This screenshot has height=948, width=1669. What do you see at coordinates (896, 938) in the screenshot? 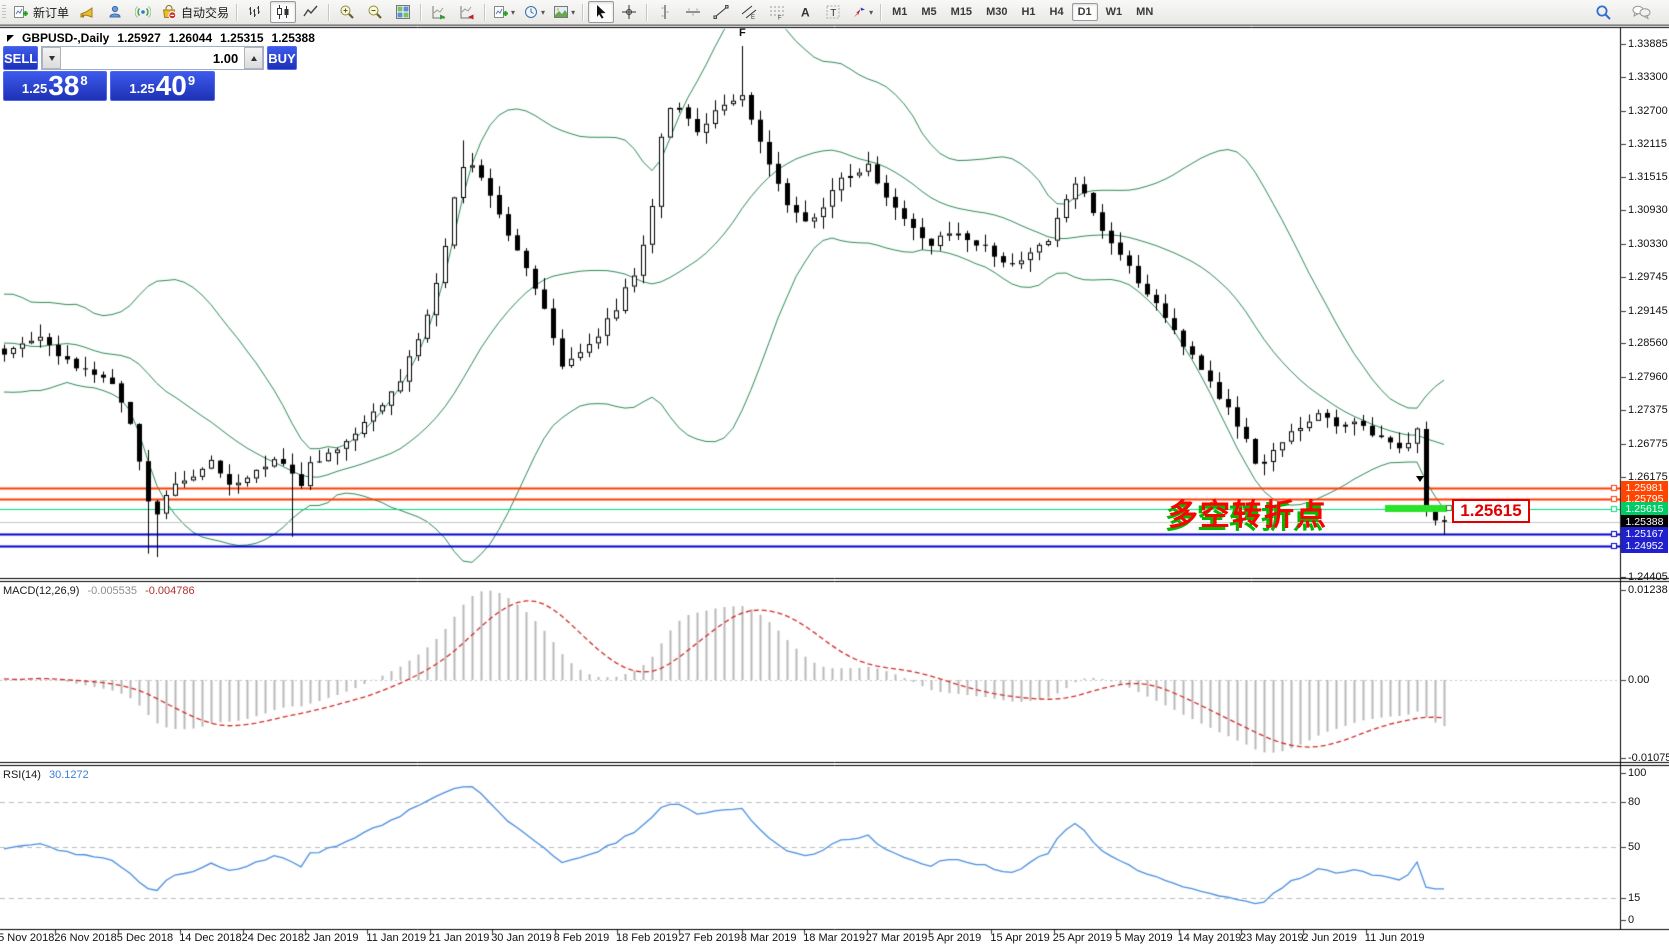
I see `date-label: 27 Mar 2019` at bounding box center [896, 938].